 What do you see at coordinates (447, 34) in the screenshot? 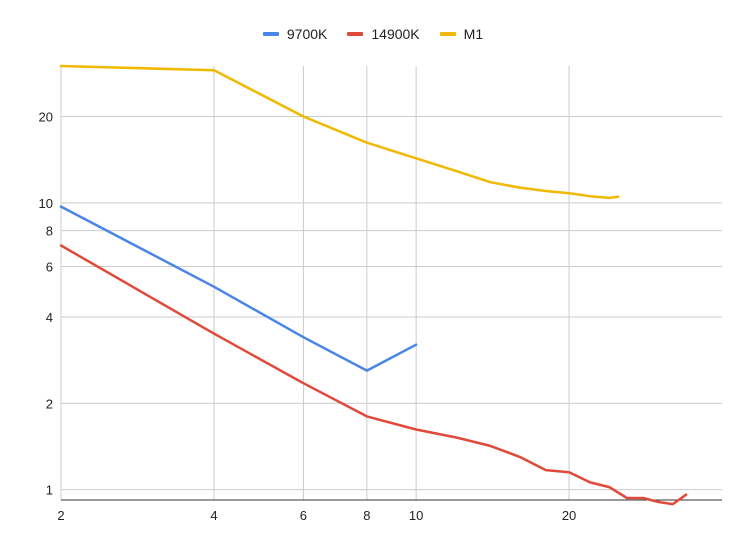
I see `legend-swatch-m1` at bounding box center [447, 34].